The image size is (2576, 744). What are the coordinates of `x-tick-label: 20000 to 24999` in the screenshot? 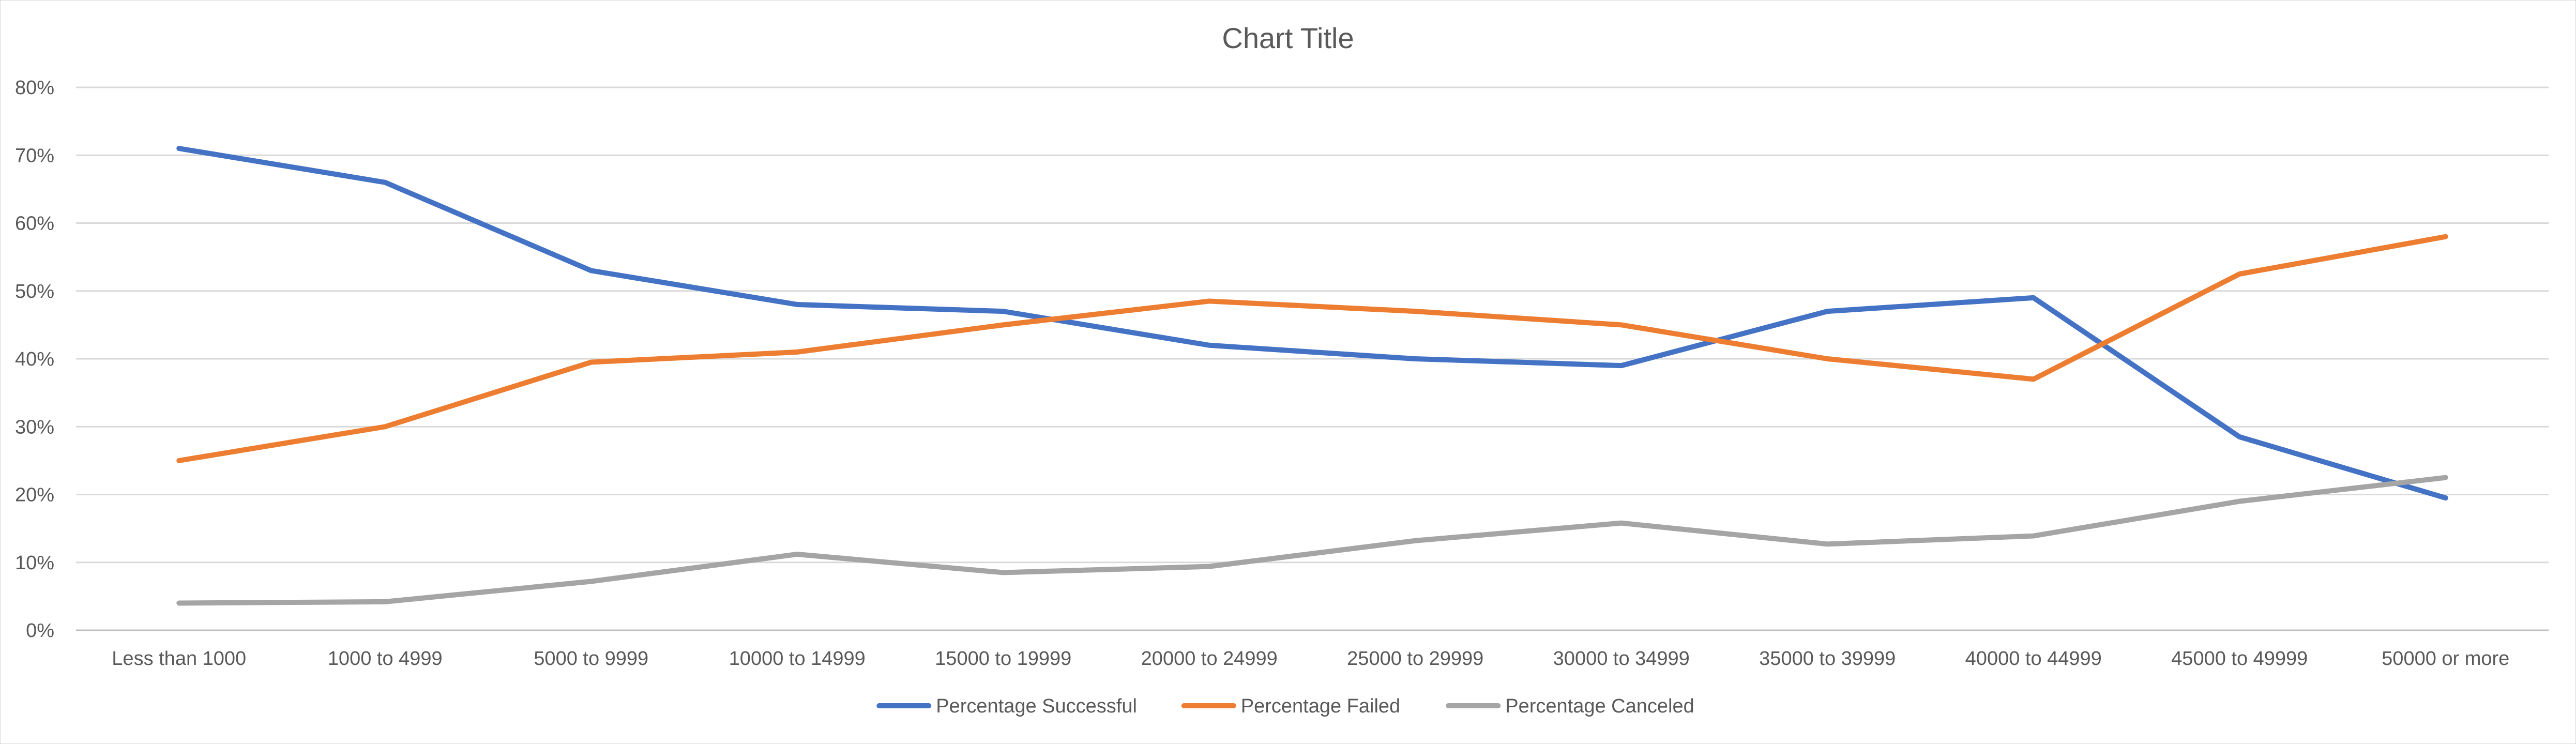 It's located at (1209, 659).